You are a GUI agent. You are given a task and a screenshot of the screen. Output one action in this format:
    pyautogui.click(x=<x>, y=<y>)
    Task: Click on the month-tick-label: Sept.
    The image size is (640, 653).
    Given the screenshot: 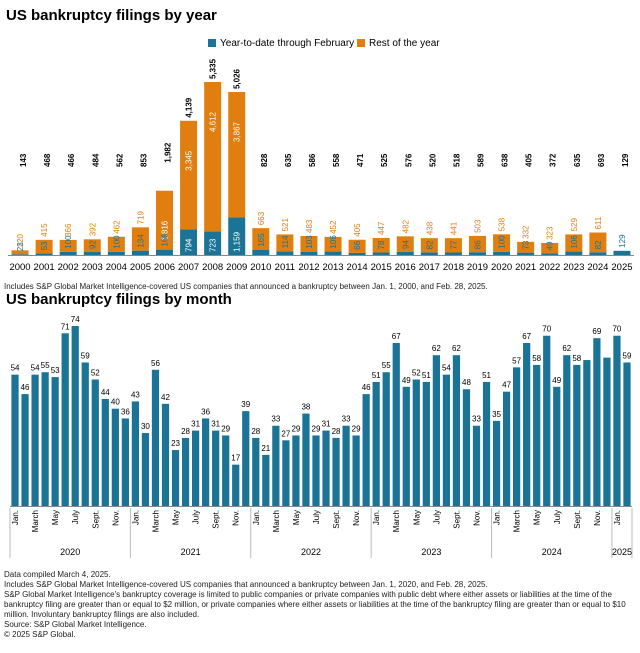 What is the action you would take?
    pyautogui.click(x=95, y=519)
    